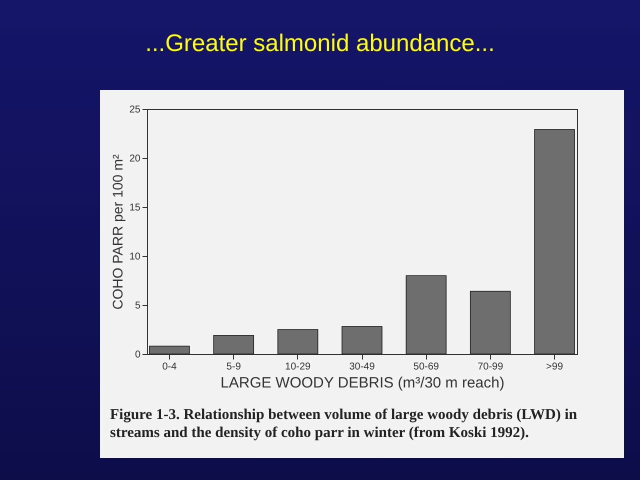 Image resolution: width=640 pixels, height=480 pixels. Describe the element at coordinates (555, 367) in the screenshot. I see `x-tick-label: >99` at that location.